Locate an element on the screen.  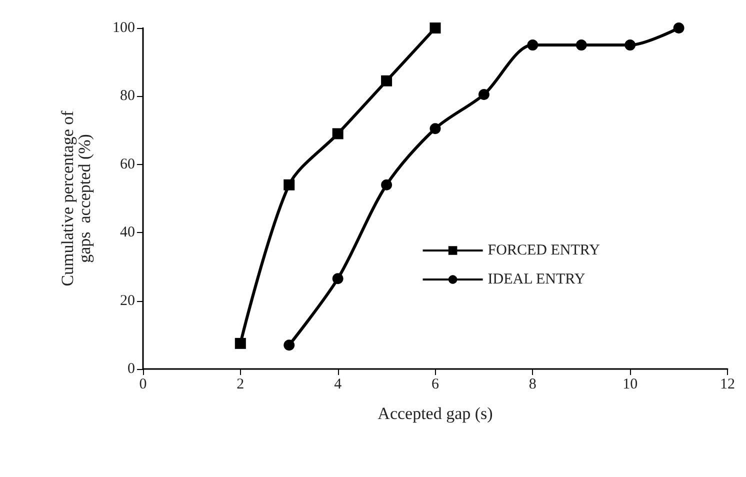
y-tick-label: 0 is located at coordinates (131, 369).